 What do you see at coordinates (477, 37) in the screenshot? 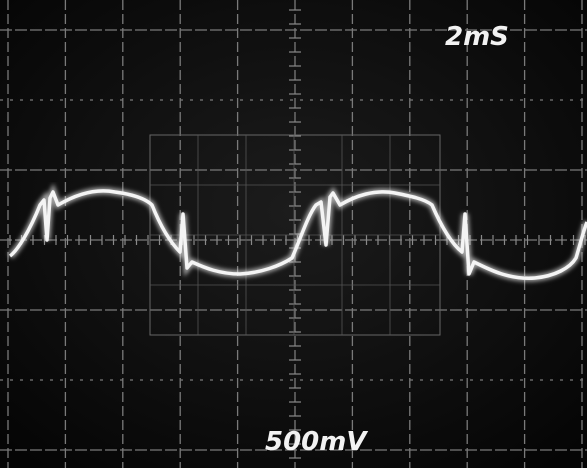
I see `timebase-label: 2mS` at bounding box center [477, 37].